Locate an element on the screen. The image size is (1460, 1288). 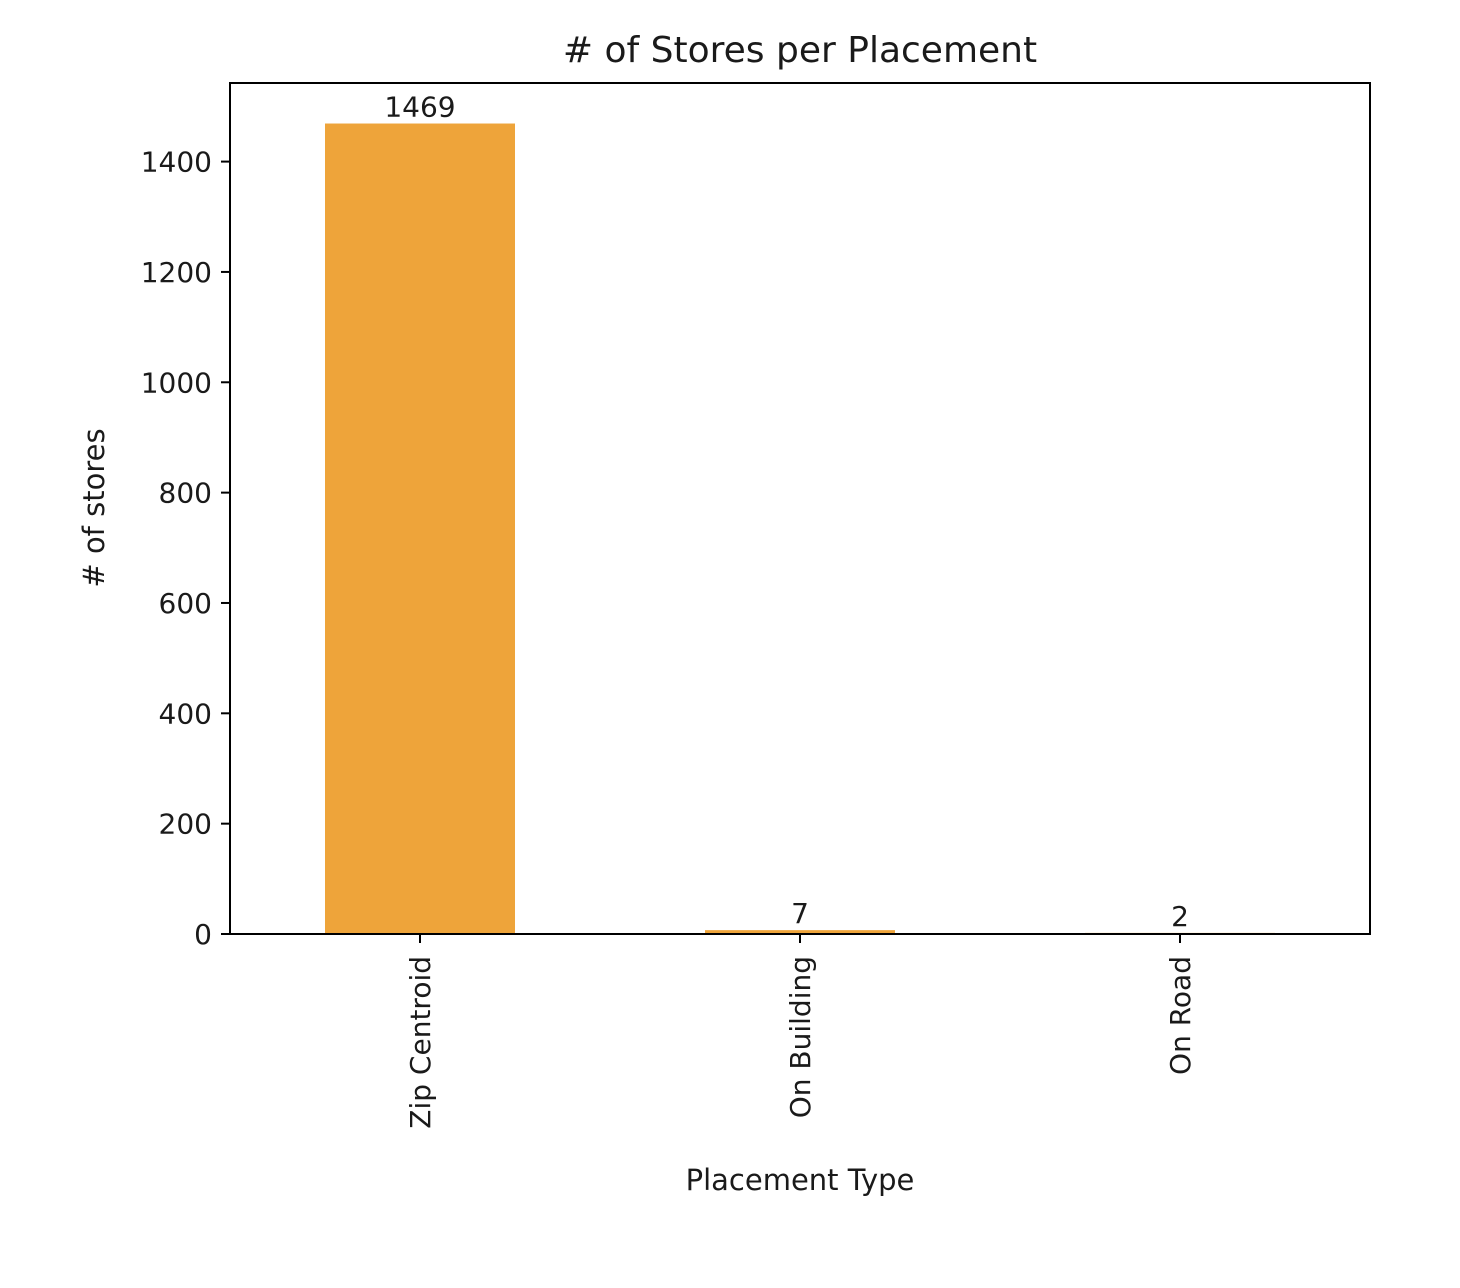
y-axis-title: # of stores is located at coordinates (94, 507).